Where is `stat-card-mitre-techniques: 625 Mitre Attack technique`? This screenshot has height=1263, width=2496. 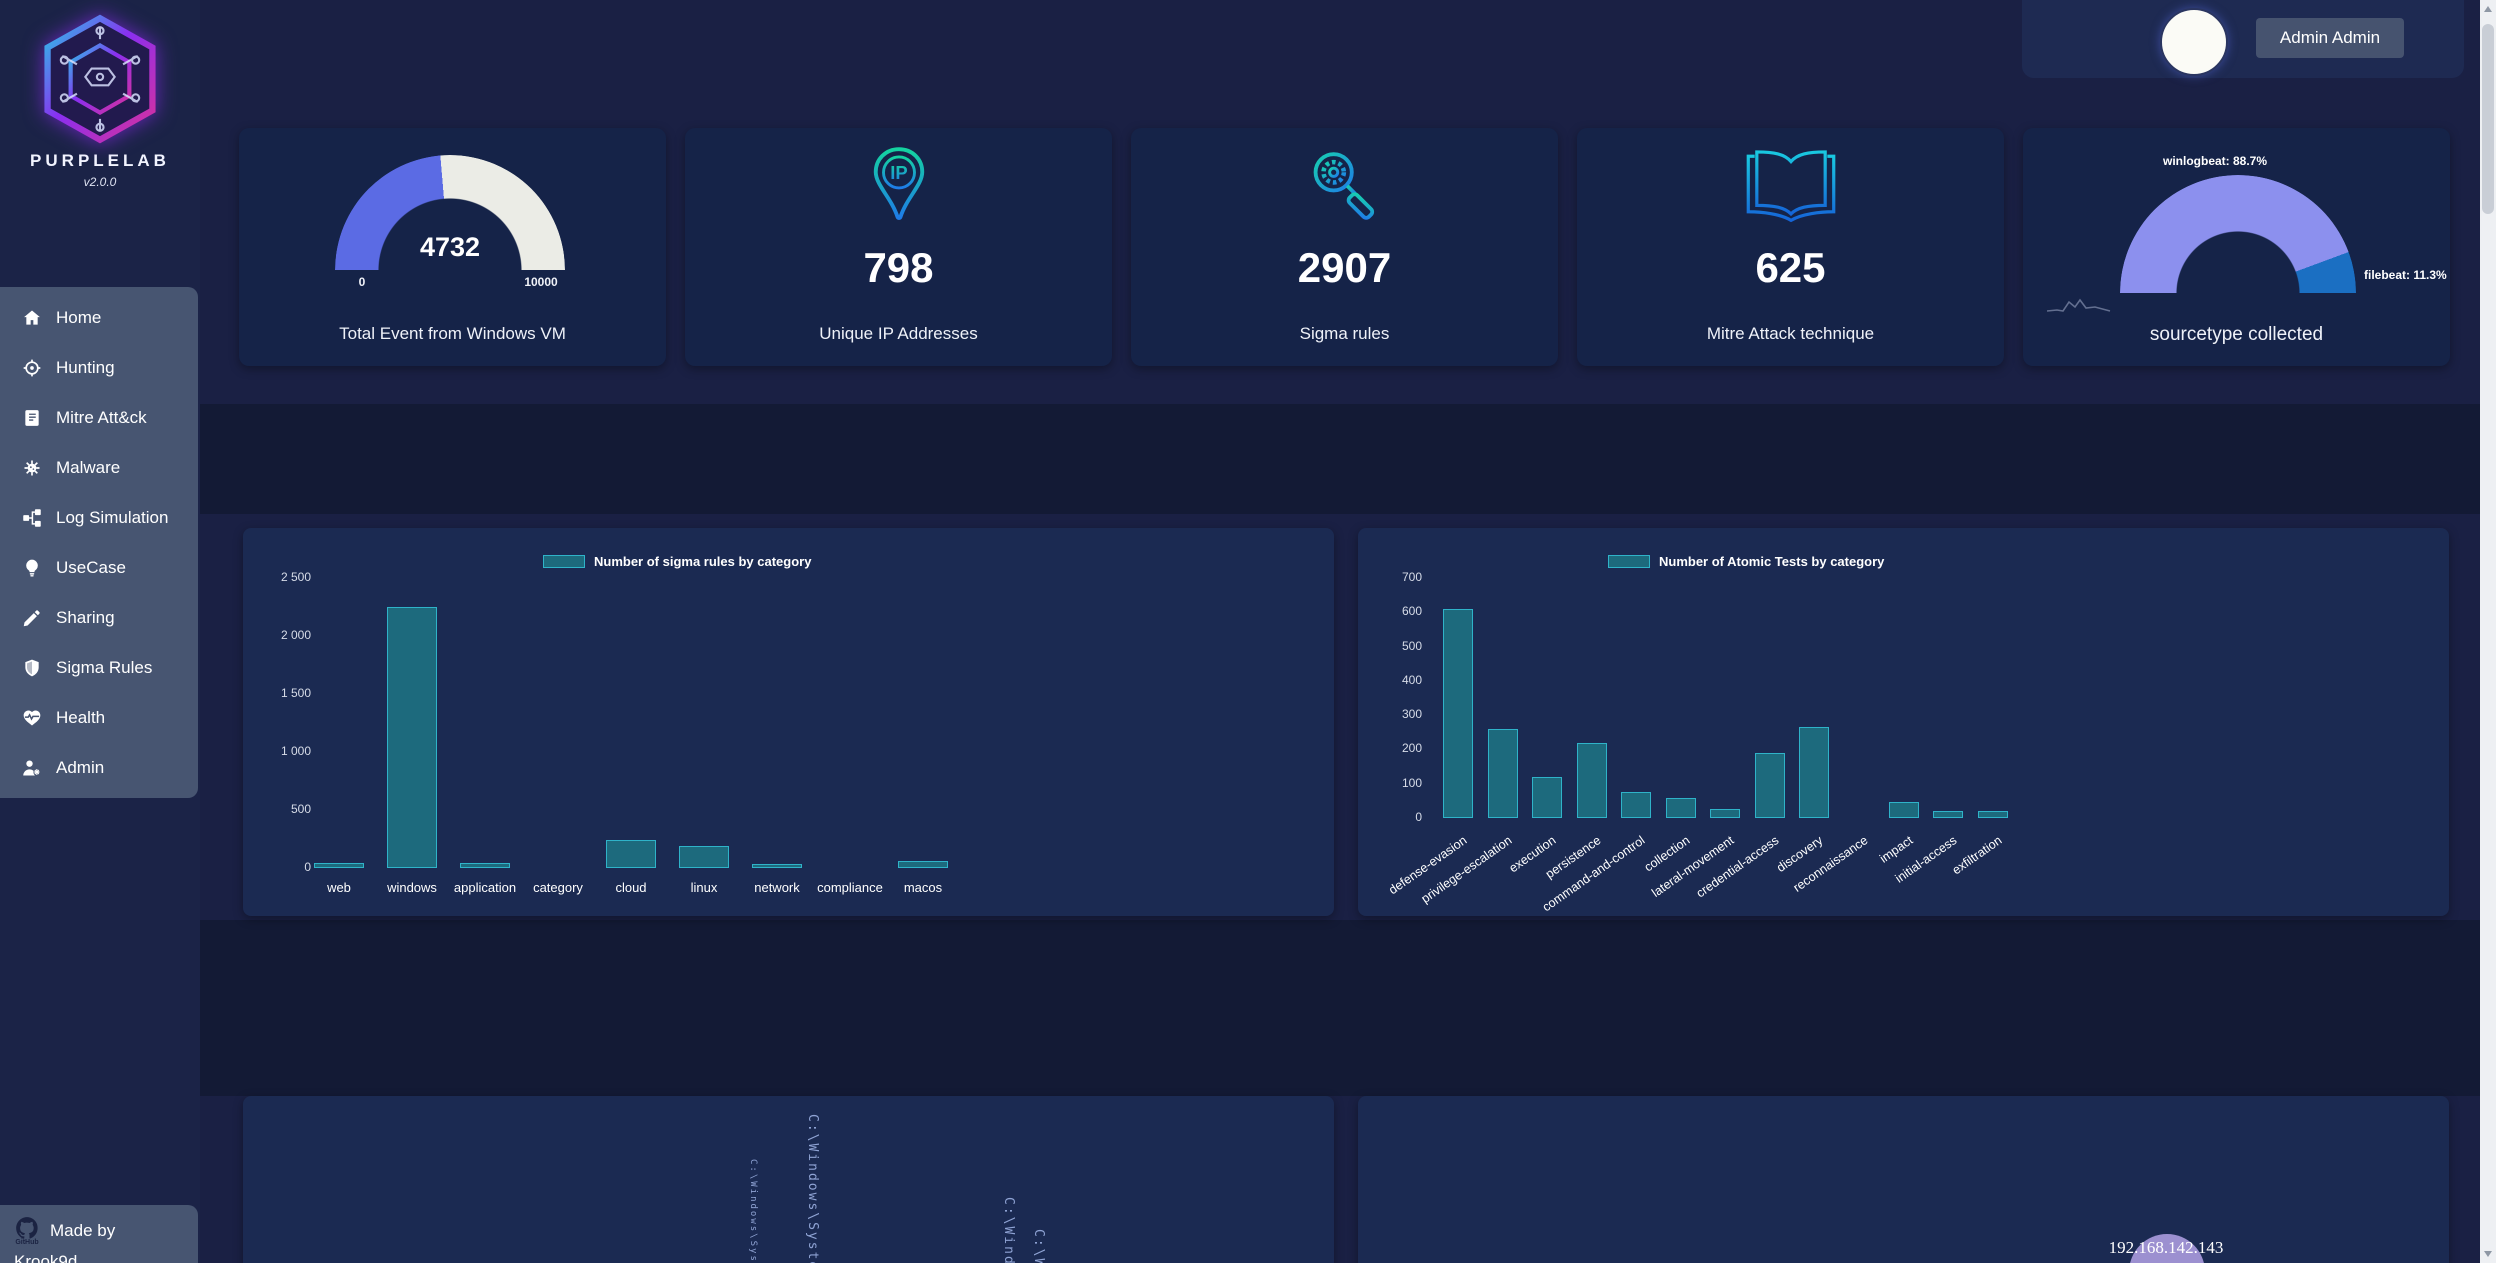
stat-card-mitre-techniques: 625 Mitre Attack technique is located at coordinates (1790, 247).